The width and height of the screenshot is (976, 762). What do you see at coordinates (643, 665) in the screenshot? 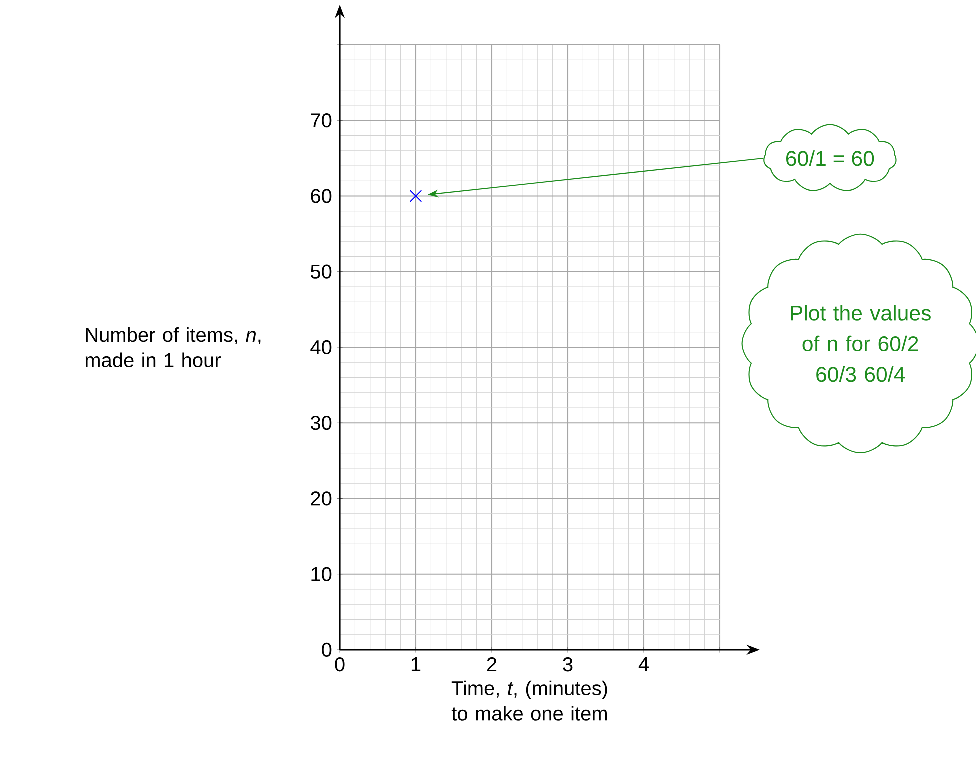
I see `x-tick-label: 4` at bounding box center [643, 665].